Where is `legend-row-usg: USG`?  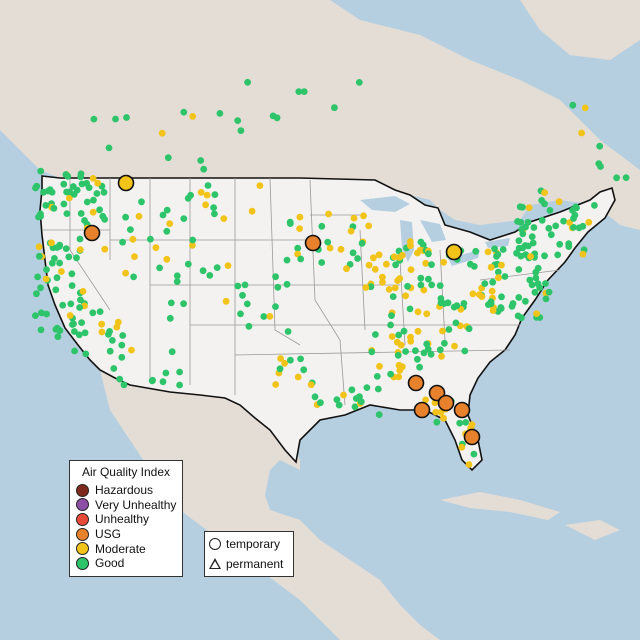
legend-row-usg: USG is located at coordinates (126, 534).